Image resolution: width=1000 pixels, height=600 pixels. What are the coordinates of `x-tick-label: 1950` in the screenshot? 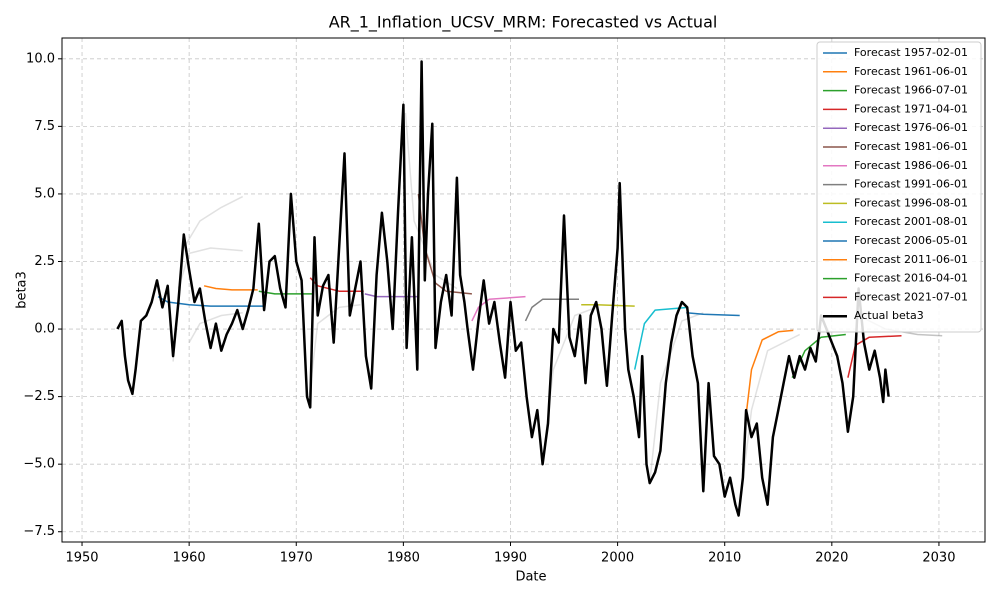 It's located at (81, 558).